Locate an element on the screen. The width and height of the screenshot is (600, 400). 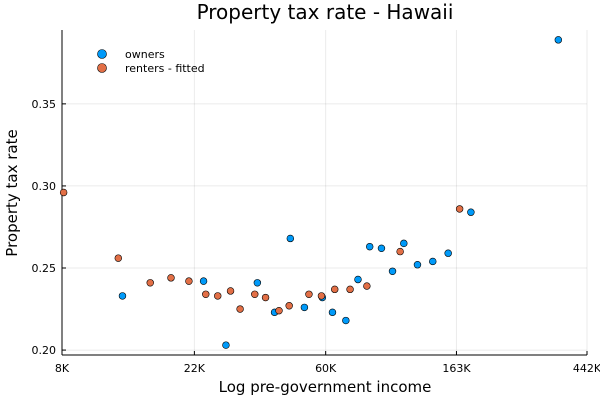
y-axis-label: Property tax rate is located at coordinates (12, 192).